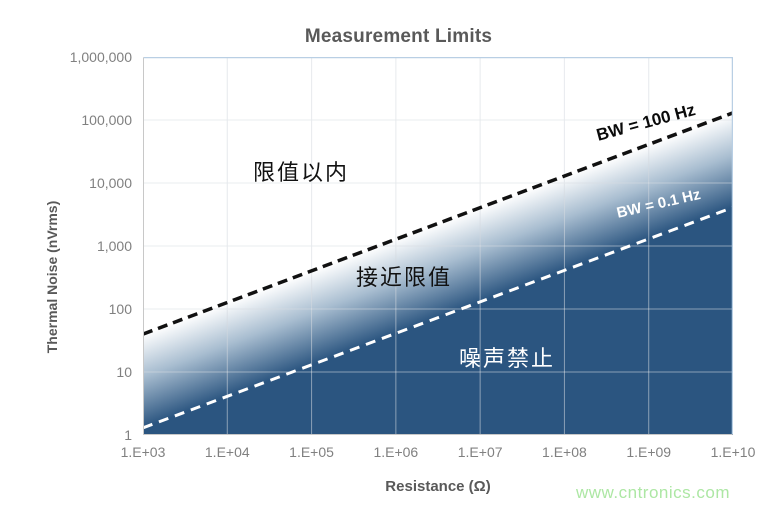 The width and height of the screenshot is (767, 511). What do you see at coordinates (438, 486) in the screenshot?
I see `x-axis-title: Resistance (Ω)` at bounding box center [438, 486].